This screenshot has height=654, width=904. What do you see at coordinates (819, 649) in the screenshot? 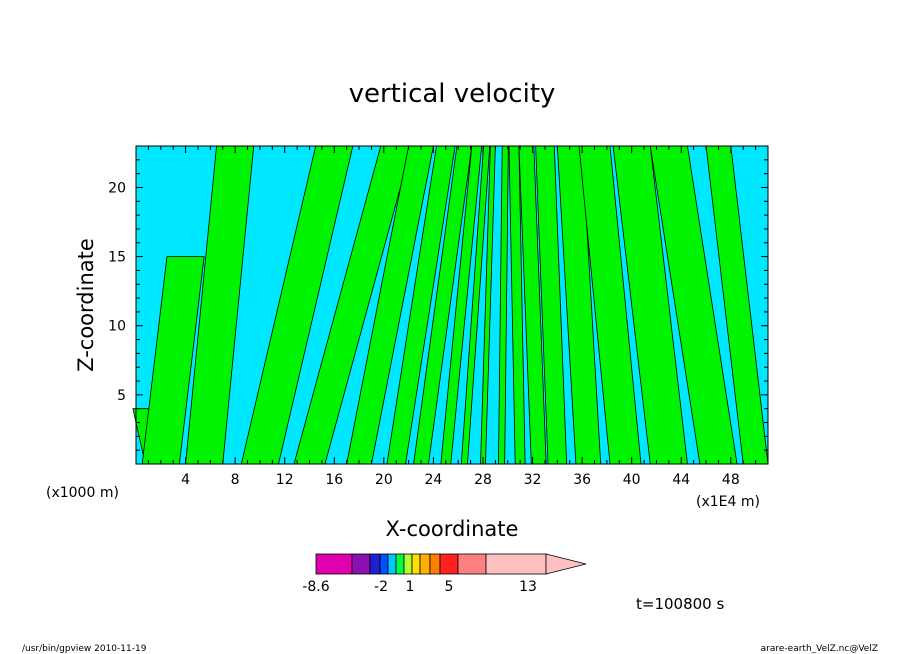
I see `footer-right: arare-earth_VelZ.nc@VelZ` at bounding box center [819, 649].